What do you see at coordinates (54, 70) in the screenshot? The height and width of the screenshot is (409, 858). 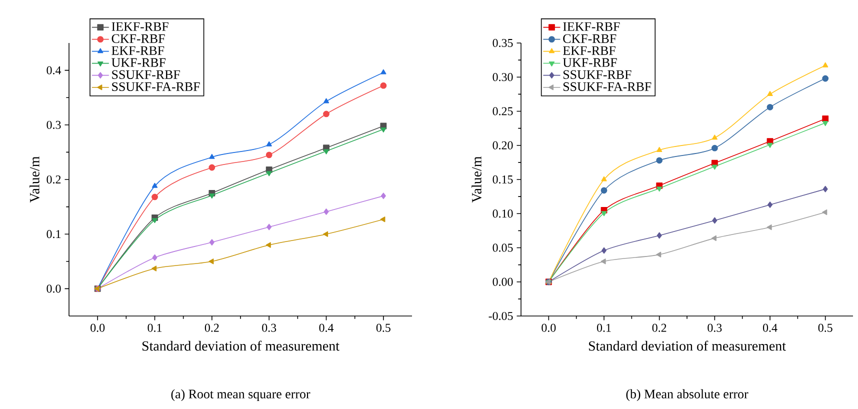 I see `y-tick-label: 0.4` at bounding box center [54, 70].